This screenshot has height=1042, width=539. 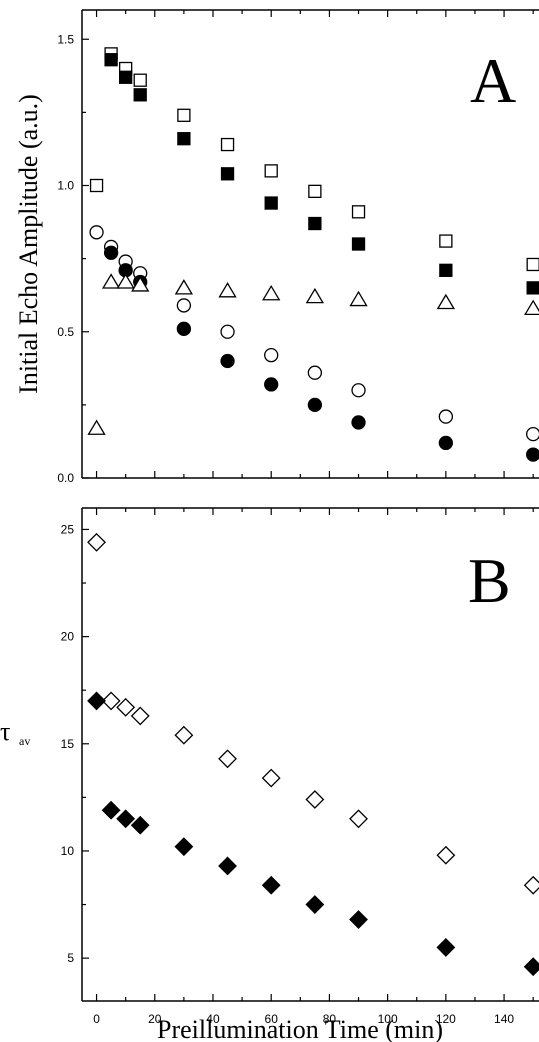 I want to click on y-tick-label: 1.5, so click(x=65, y=39).